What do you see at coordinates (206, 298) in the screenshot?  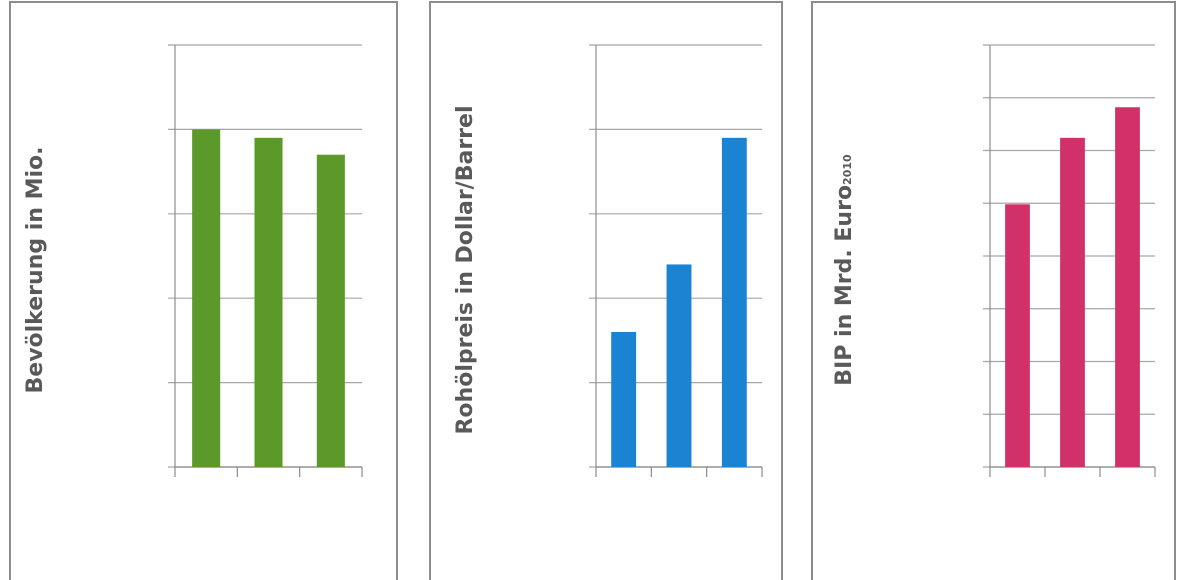 I see `chart-0-bar-2010` at bounding box center [206, 298].